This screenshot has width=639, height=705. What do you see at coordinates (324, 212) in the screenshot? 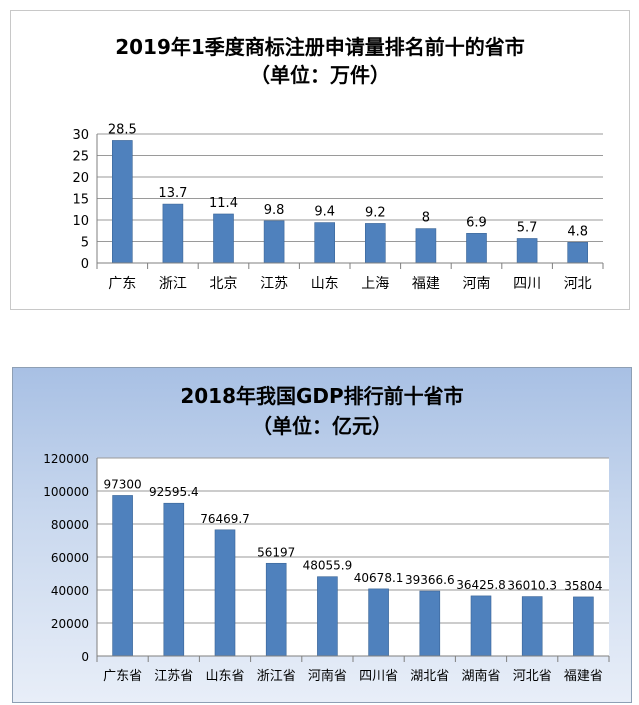
I see `data-label: 9.4` at bounding box center [324, 212].